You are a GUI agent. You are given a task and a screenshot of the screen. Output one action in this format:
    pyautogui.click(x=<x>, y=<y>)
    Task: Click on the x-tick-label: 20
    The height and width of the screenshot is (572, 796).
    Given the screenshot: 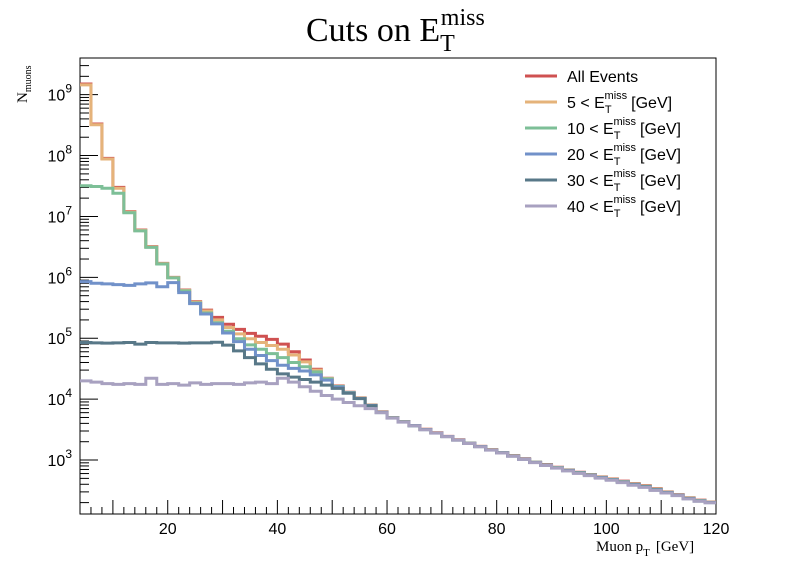 What is the action you would take?
    pyautogui.click(x=168, y=529)
    